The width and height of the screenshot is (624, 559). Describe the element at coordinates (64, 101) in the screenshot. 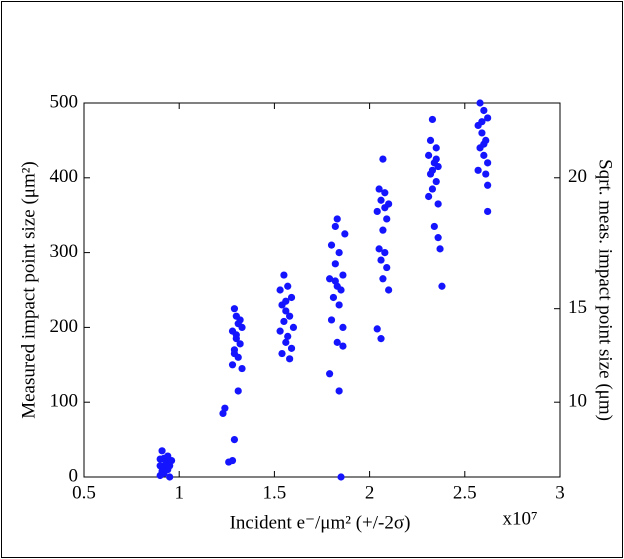

I see `y-tick-label: 500` at that location.